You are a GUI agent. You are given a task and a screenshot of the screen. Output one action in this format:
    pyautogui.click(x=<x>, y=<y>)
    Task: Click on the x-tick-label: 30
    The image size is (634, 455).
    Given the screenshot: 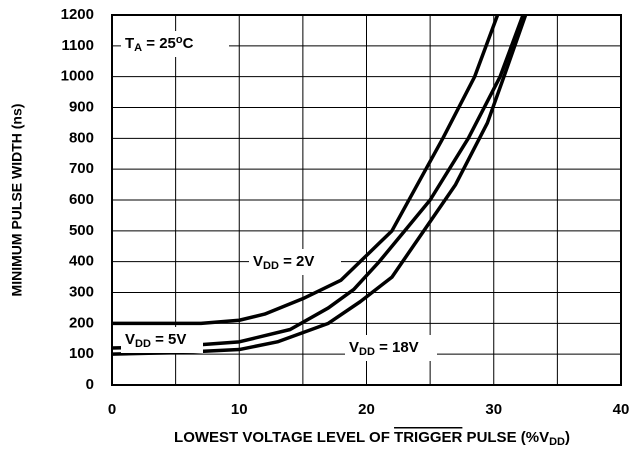 What is the action you would take?
    pyautogui.click(x=493, y=409)
    